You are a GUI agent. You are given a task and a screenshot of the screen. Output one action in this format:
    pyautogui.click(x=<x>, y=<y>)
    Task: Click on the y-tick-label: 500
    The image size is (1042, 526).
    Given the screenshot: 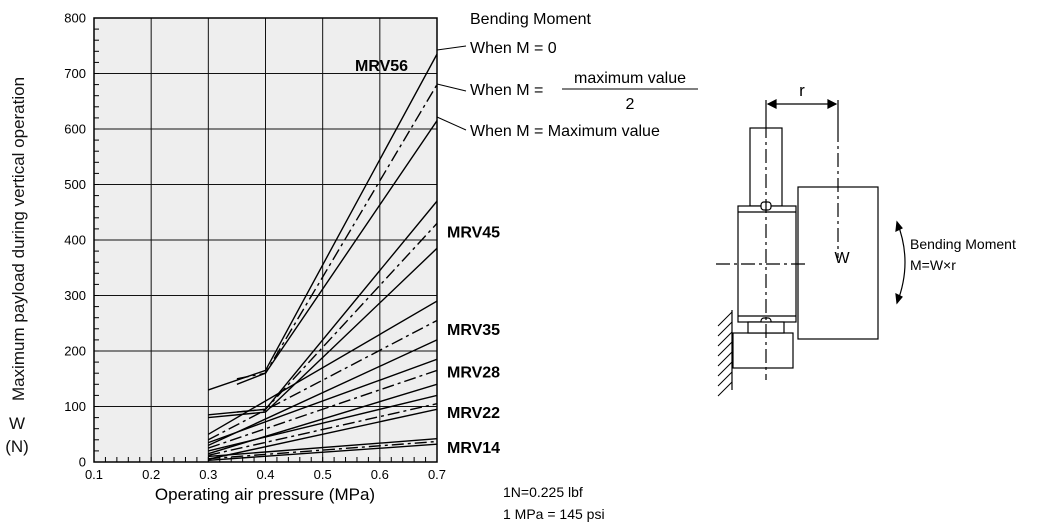 What is the action you would take?
    pyautogui.click(x=75, y=184)
    